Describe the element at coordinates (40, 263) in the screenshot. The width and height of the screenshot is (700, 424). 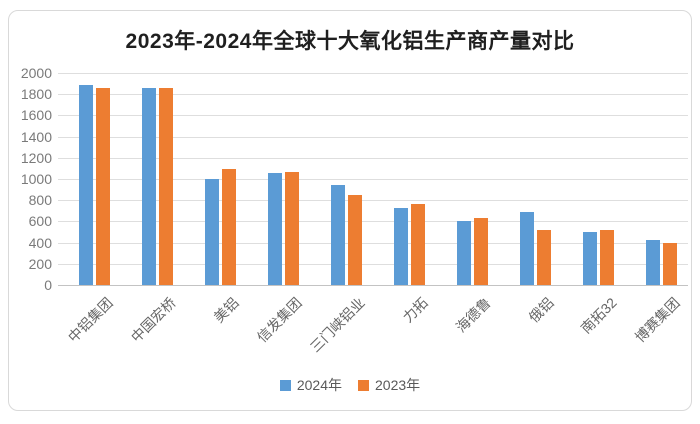
I see `y-tick-label: 200` at that location.